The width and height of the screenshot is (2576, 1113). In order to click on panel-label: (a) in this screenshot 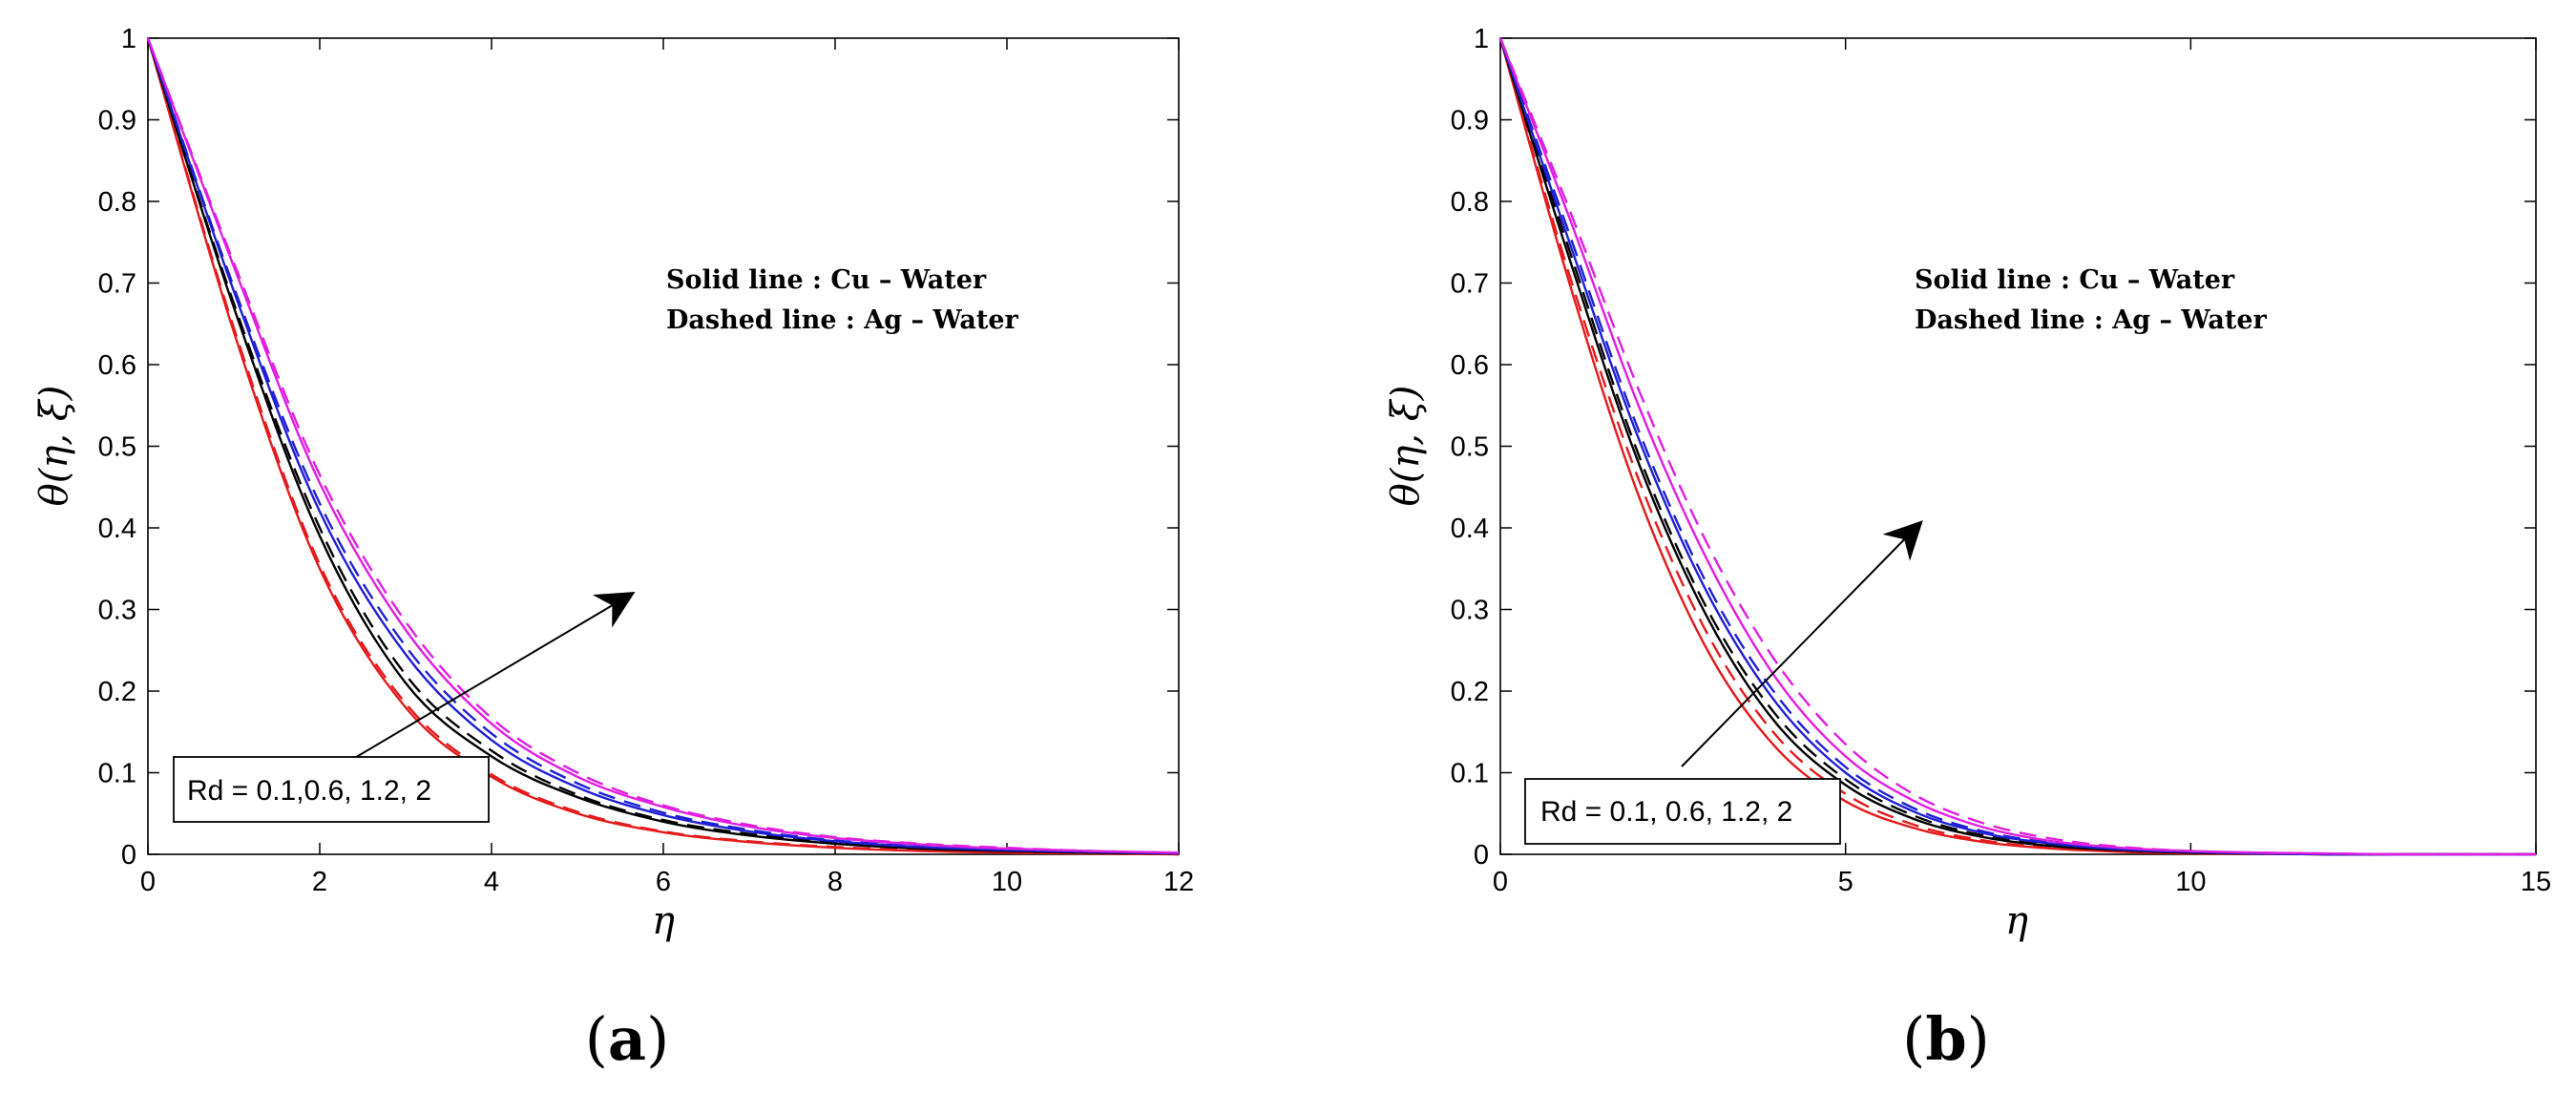, I will do `click(627, 1039)`.